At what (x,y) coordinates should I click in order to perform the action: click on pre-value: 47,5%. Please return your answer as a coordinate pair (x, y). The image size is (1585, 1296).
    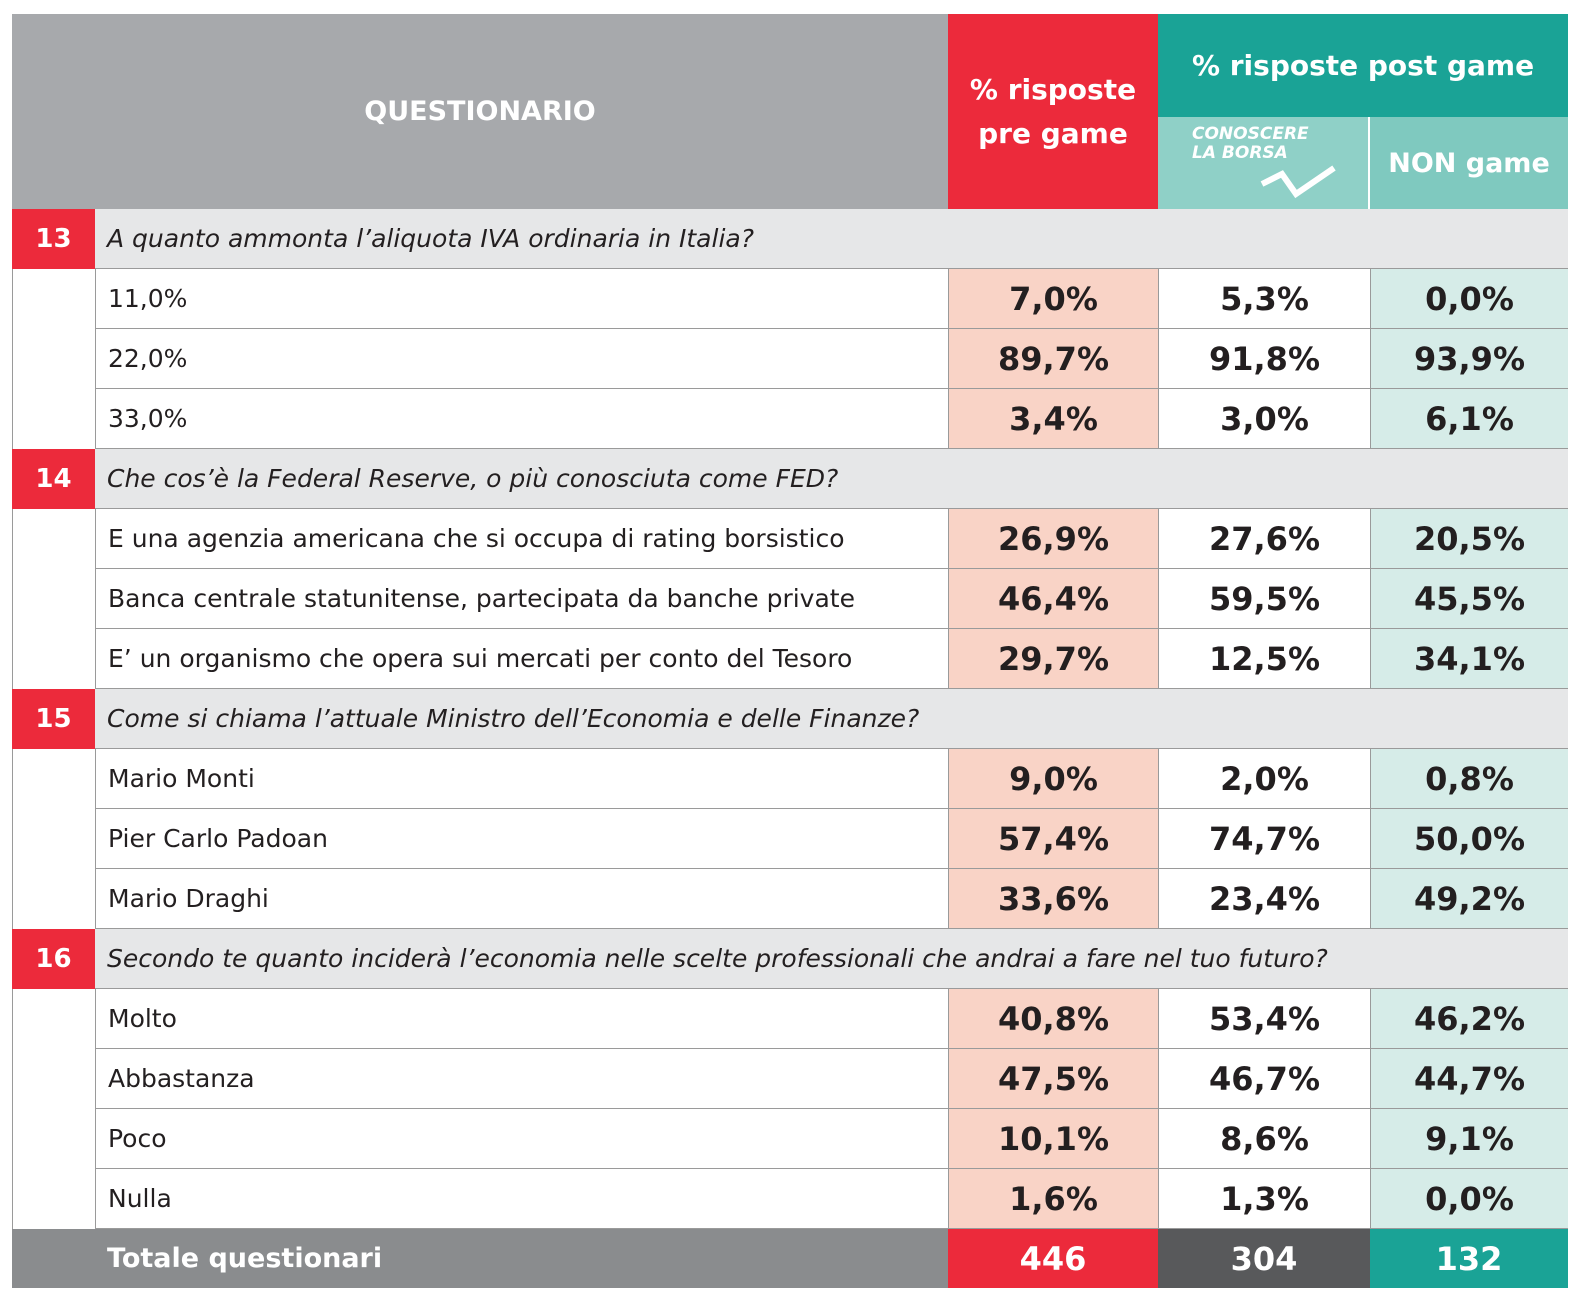
    Looking at the image, I should click on (1053, 1079).